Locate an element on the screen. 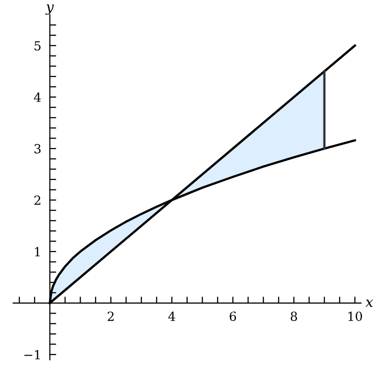 This screenshot has width=378, height=367. x-tick-label: 8 is located at coordinates (294, 317).